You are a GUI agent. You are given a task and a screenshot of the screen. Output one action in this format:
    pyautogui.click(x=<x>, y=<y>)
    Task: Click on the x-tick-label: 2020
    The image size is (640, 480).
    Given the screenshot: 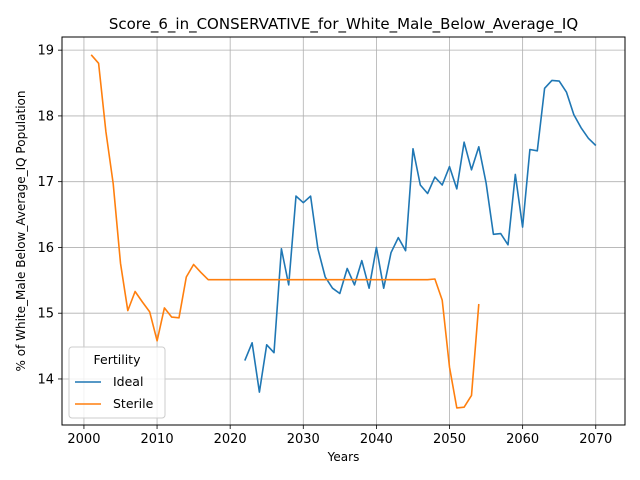 What is the action you would take?
    pyautogui.click(x=230, y=439)
    